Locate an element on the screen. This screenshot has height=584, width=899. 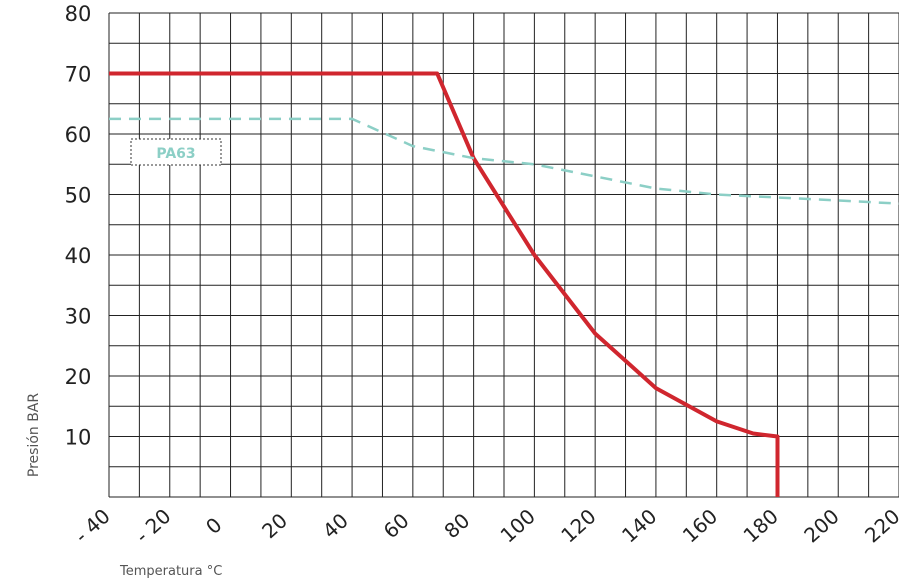
x-tick-label: 140 is located at coordinates (639, 525).